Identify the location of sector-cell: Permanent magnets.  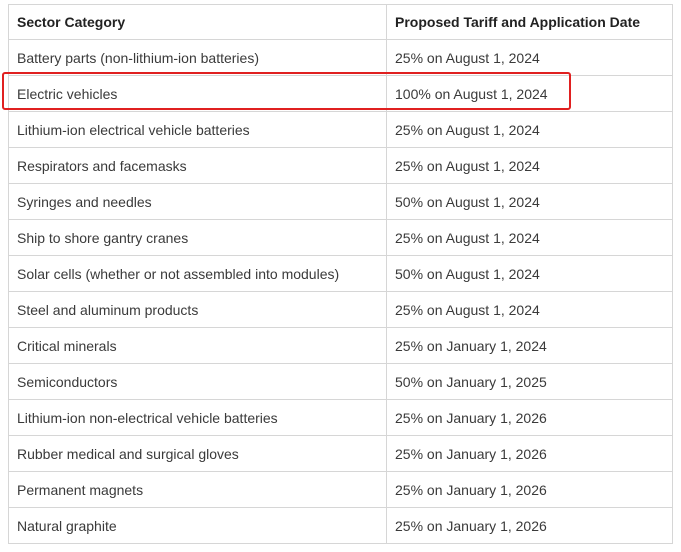
(197, 489).